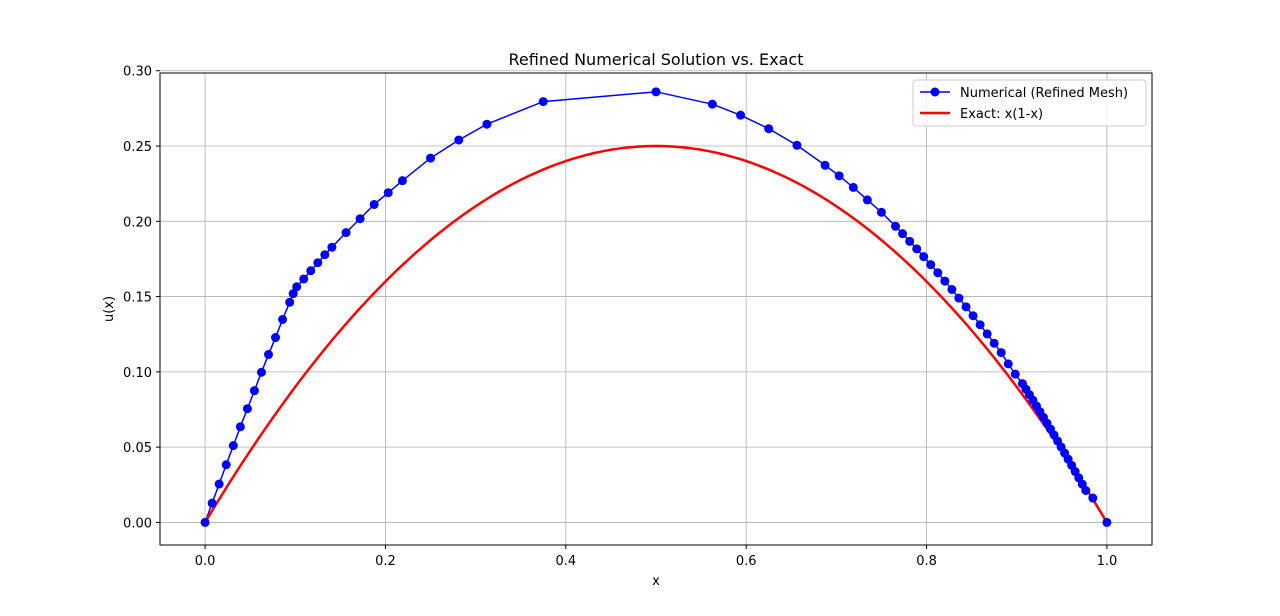  I want to click on y-tick-label: 0.15, so click(137, 298).